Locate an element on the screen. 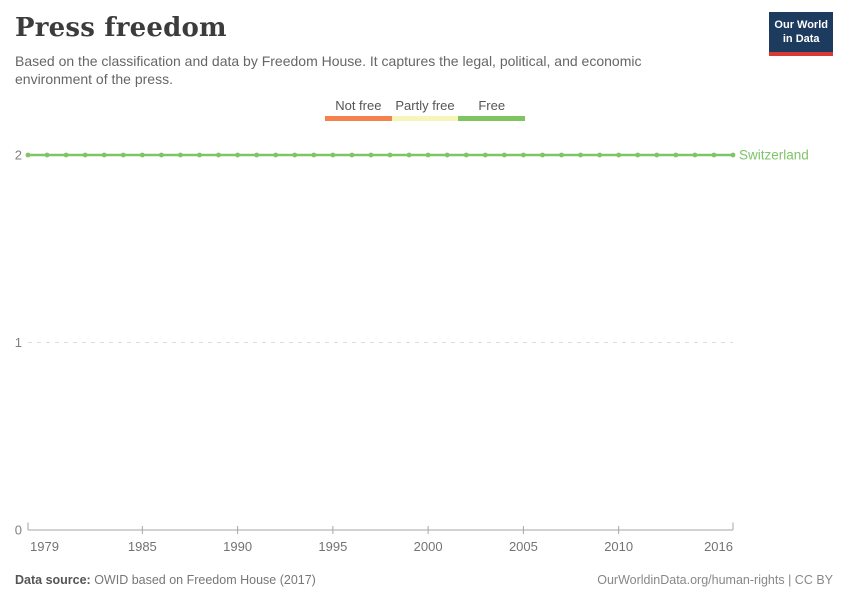 The image size is (850, 600). legend-label: Free is located at coordinates (492, 105).